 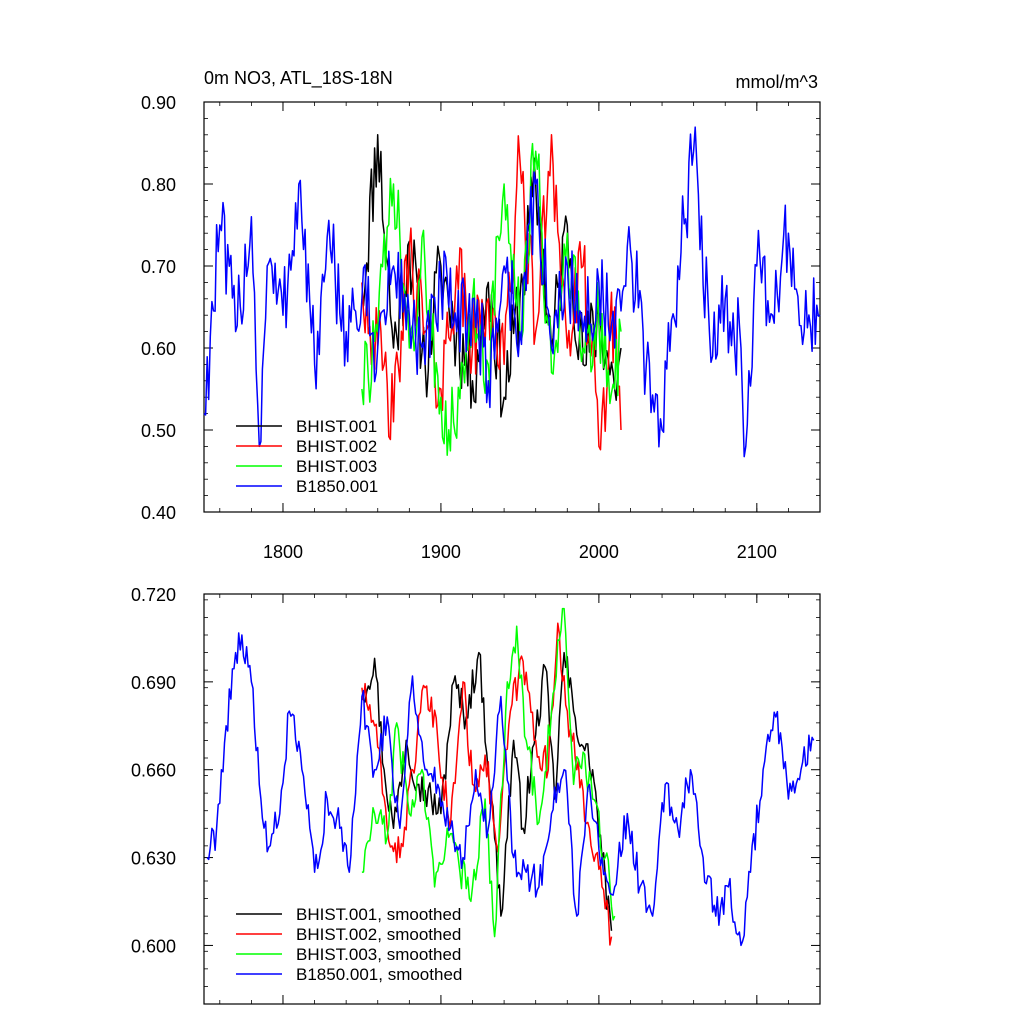 I want to click on y-tick-label: 0.40, so click(x=158, y=513).